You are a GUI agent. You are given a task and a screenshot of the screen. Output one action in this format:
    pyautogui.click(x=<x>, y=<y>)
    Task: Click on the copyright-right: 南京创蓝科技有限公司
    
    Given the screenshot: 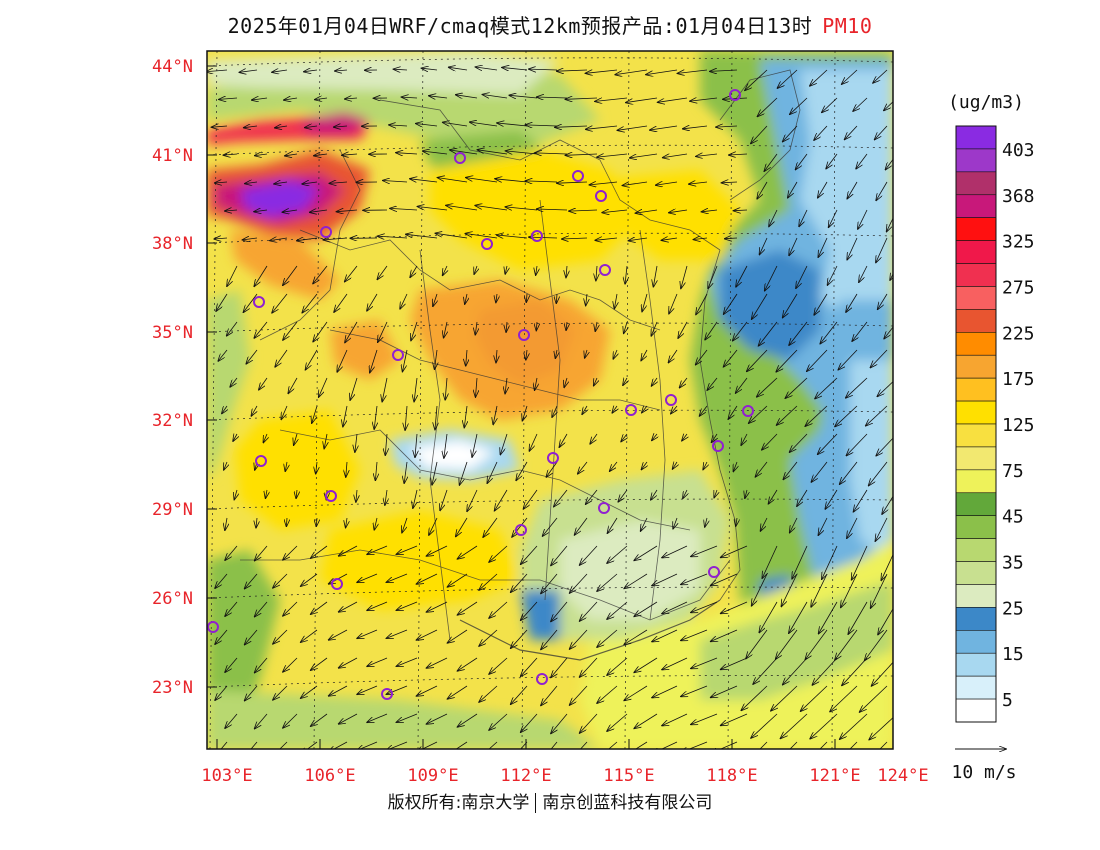 What is the action you would take?
    pyautogui.click(x=627, y=803)
    